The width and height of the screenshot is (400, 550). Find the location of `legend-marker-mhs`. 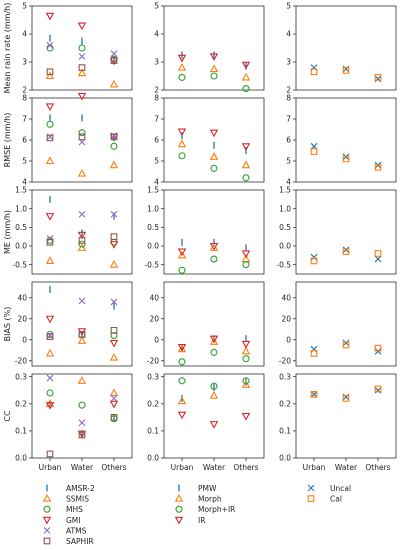

legend-marker-mhs is located at coordinates (47, 509).